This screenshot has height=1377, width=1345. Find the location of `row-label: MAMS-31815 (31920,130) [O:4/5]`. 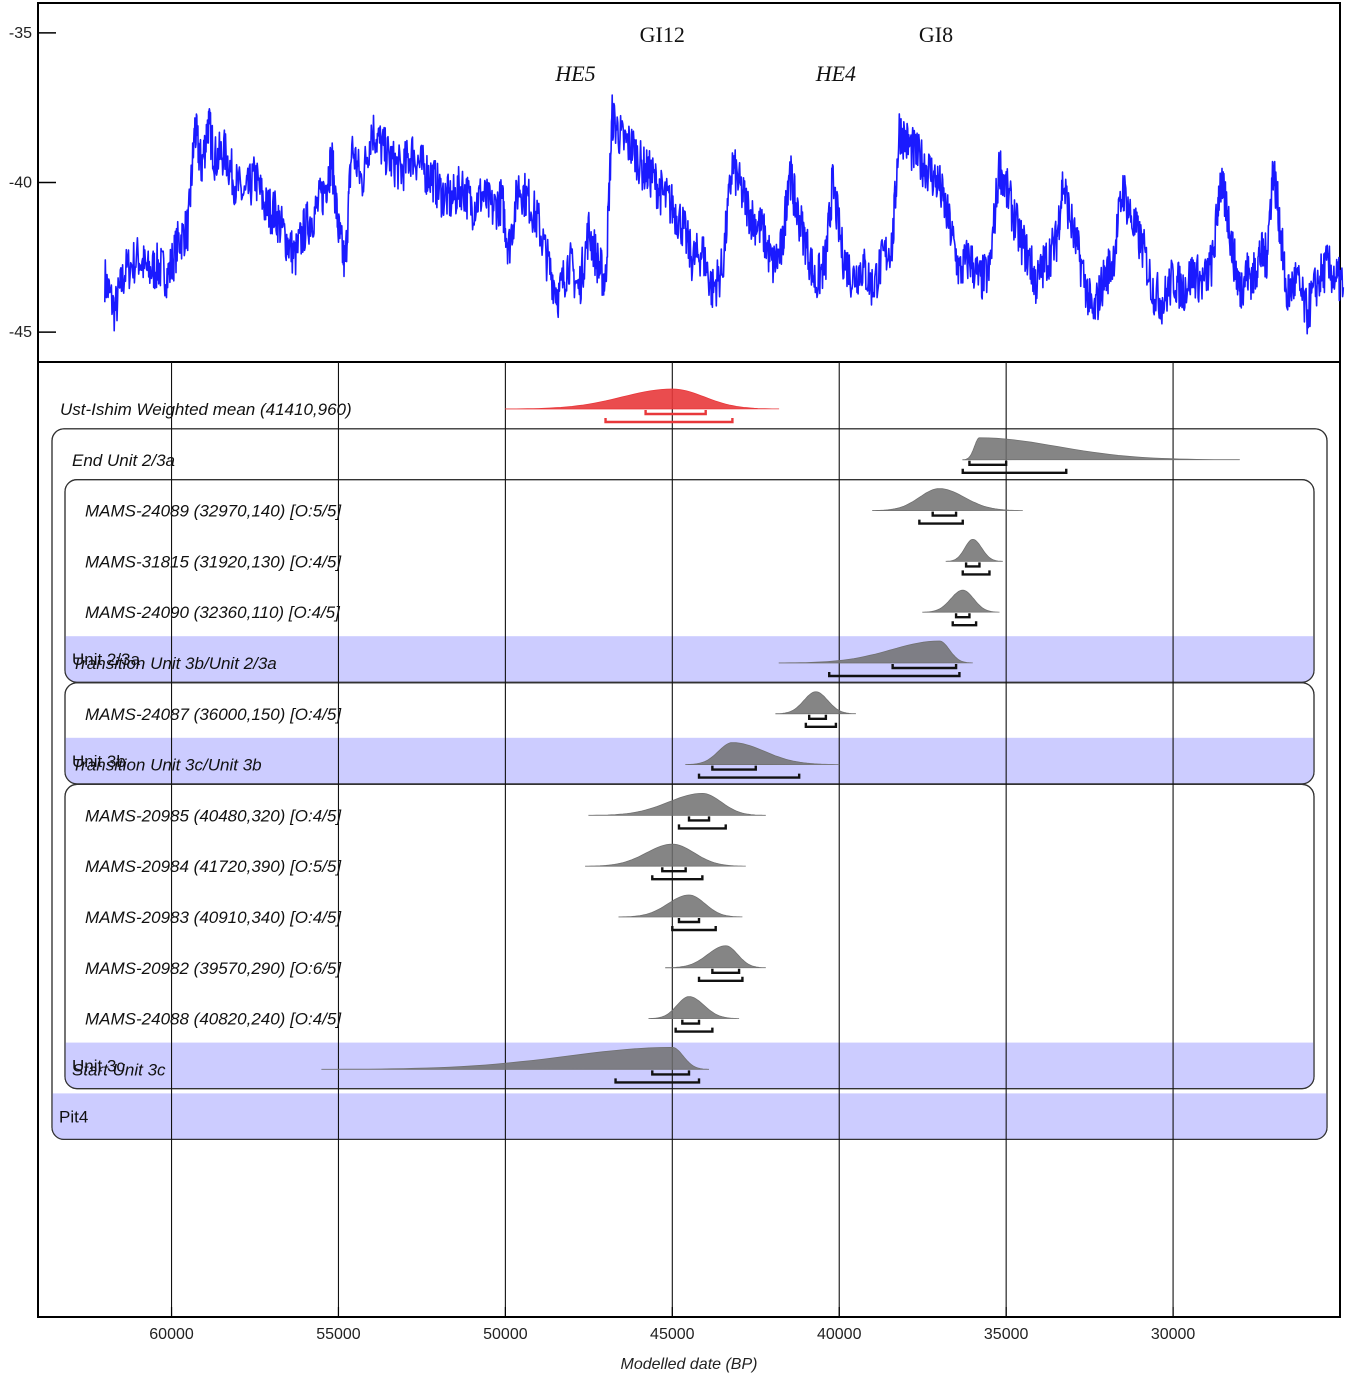

row-label: MAMS-31815 (31920,130) [O:4/5] is located at coordinates (213, 561).